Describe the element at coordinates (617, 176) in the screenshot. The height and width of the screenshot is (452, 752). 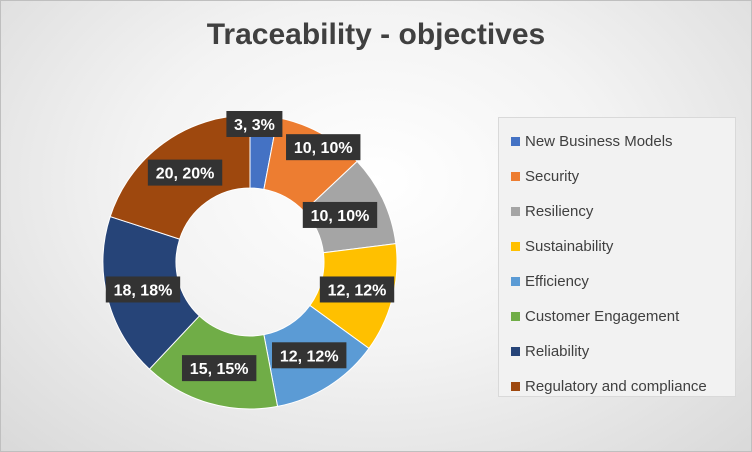
I see `legend-item-security: Security` at that location.